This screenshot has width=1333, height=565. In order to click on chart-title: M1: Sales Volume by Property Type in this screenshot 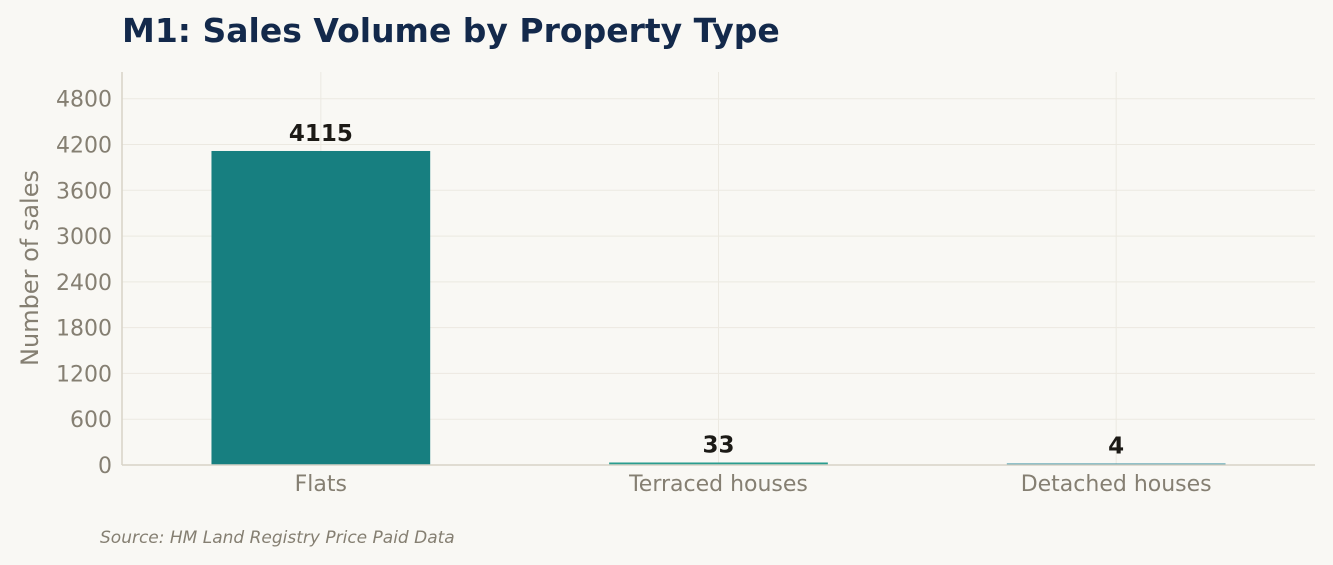, I will do `click(451, 30)`.